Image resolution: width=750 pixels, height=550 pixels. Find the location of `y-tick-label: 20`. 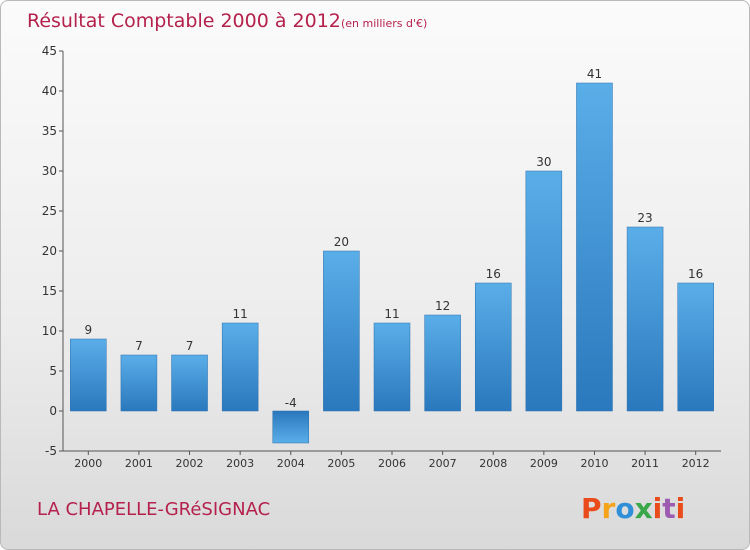

y-tick-label: 20 is located at coordinates (49, 251).